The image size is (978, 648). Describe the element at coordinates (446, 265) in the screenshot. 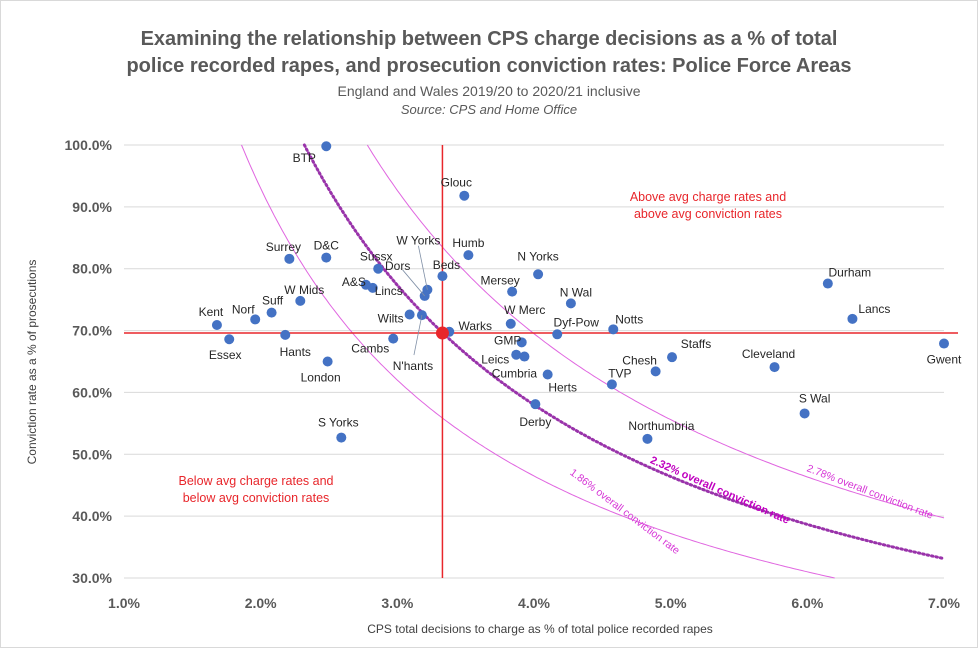

I see `point-label: Beds` at that location.